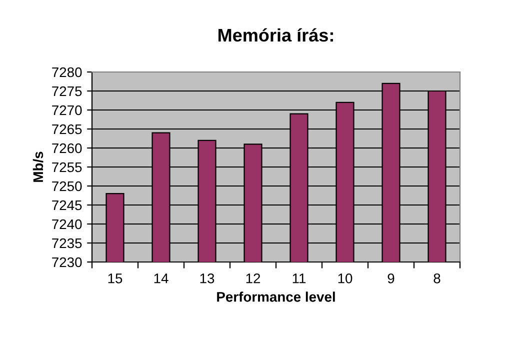 This screenshot has width=510, height=338. What do you see at coordinates (161, 279) in the screenshot?
I see `x-tick-label: 14` at bounding box center [161, 279].